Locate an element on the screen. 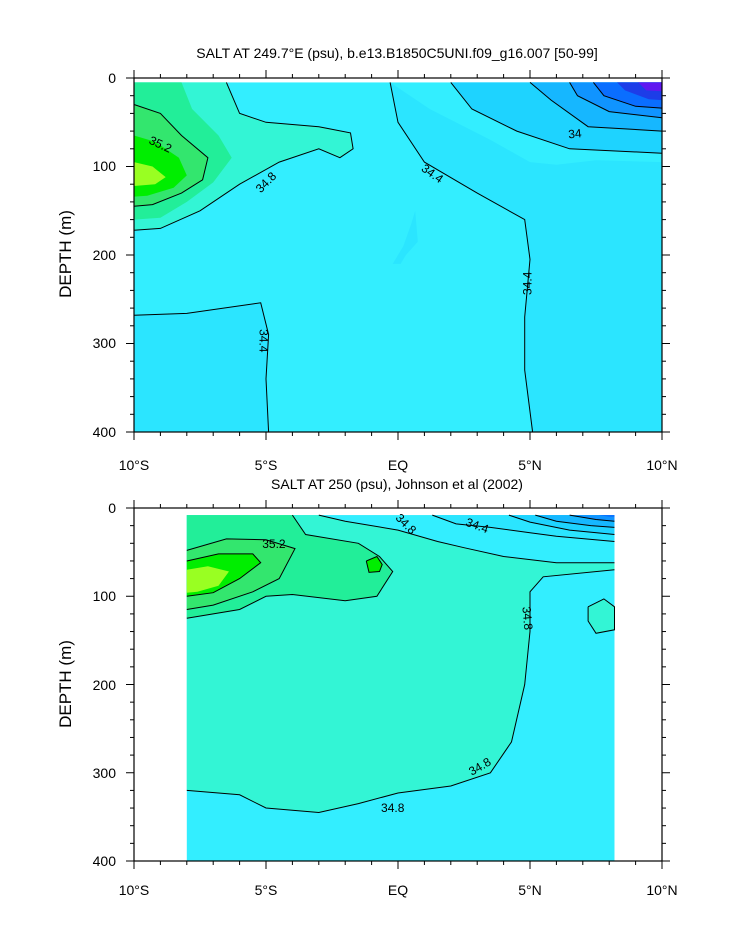 This screenshot has height=945, width=733. salinity-region-east-lobe-34.4 is located at coordinates (526, 257).